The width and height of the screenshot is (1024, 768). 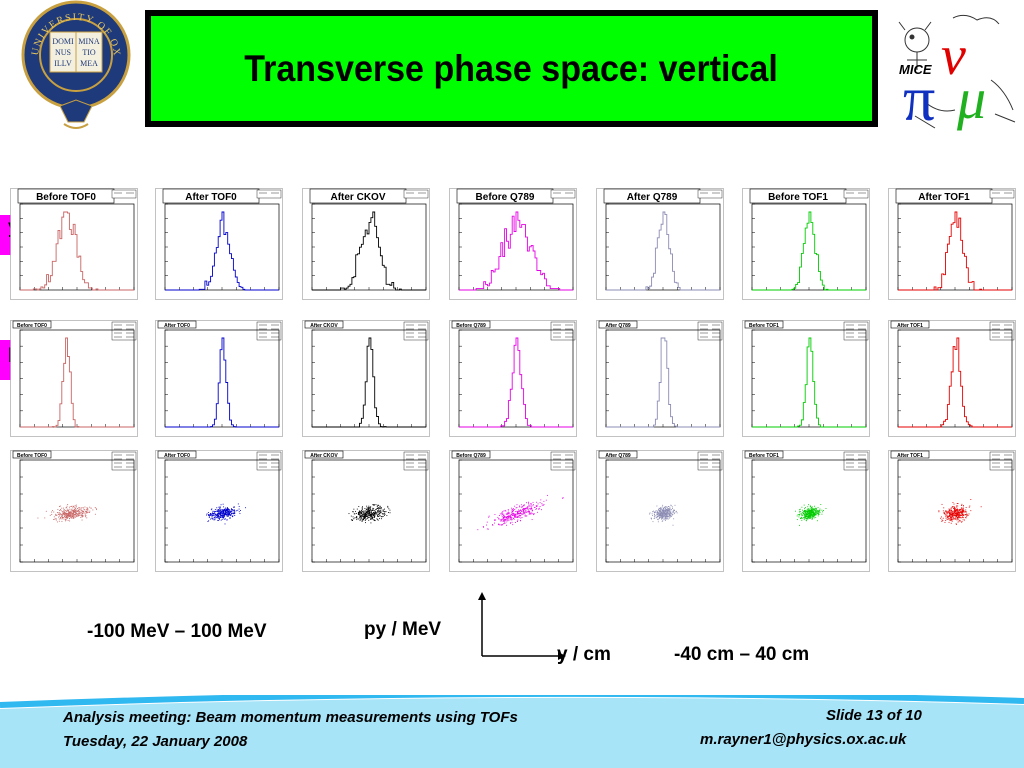 I want to click on svg-text: MINA, so click(x=89, y=41).